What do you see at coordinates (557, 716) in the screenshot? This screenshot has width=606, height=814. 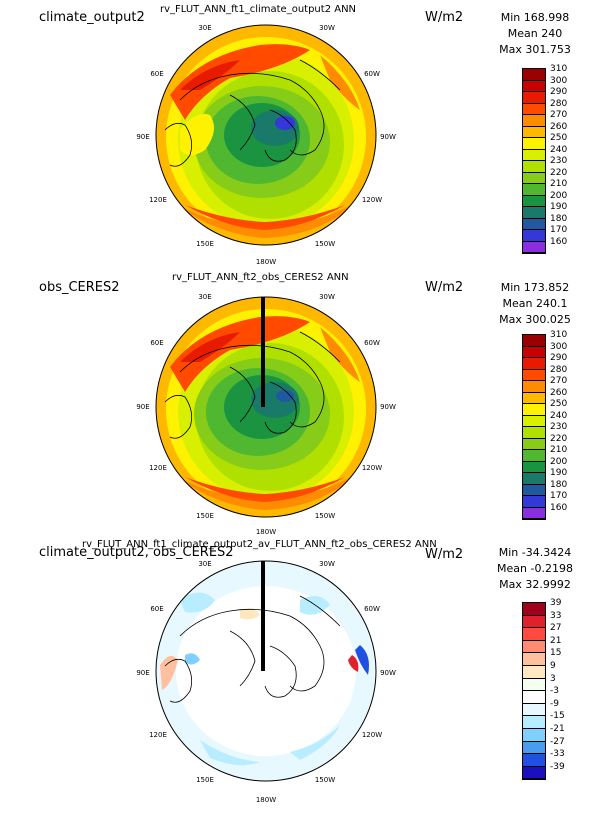 I see `colorbar-label: -15` at bounding box center [557, 716].